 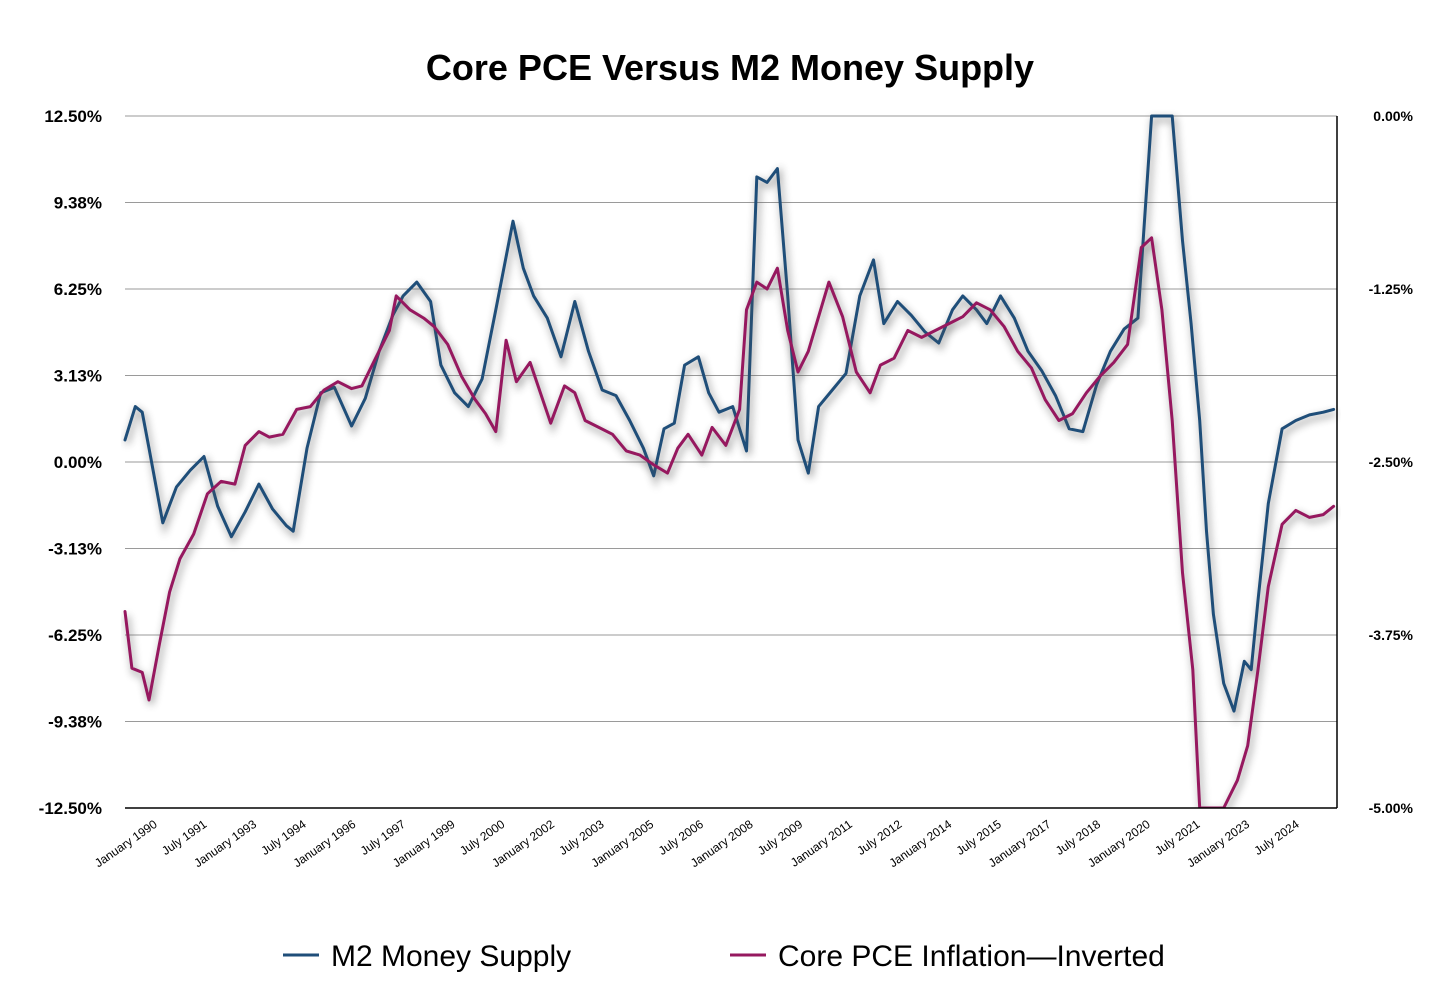 I want to click on y-left-tick-label: -6.25%, so click(x=75, y=635).